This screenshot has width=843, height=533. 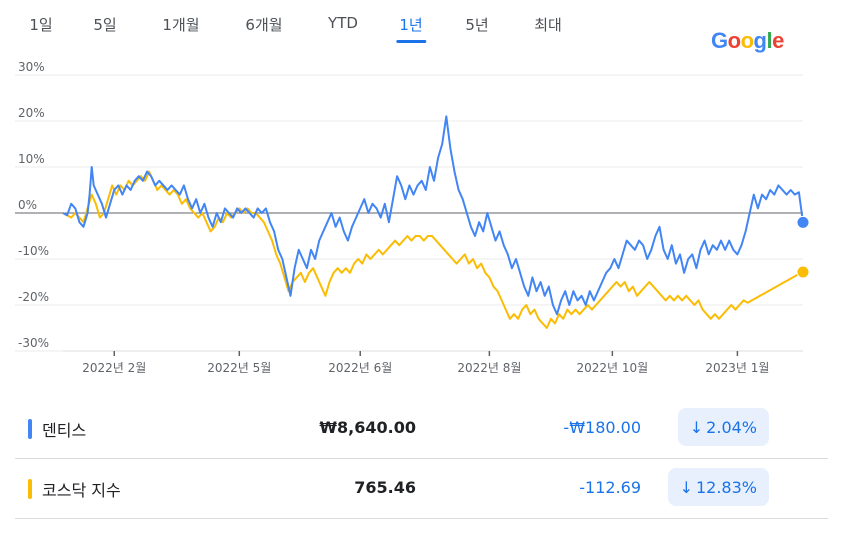 What do you see at coordinates (27, 205) in the screenshot?
I see `y-tick-label: 0%` at bounding box center [27, 205].